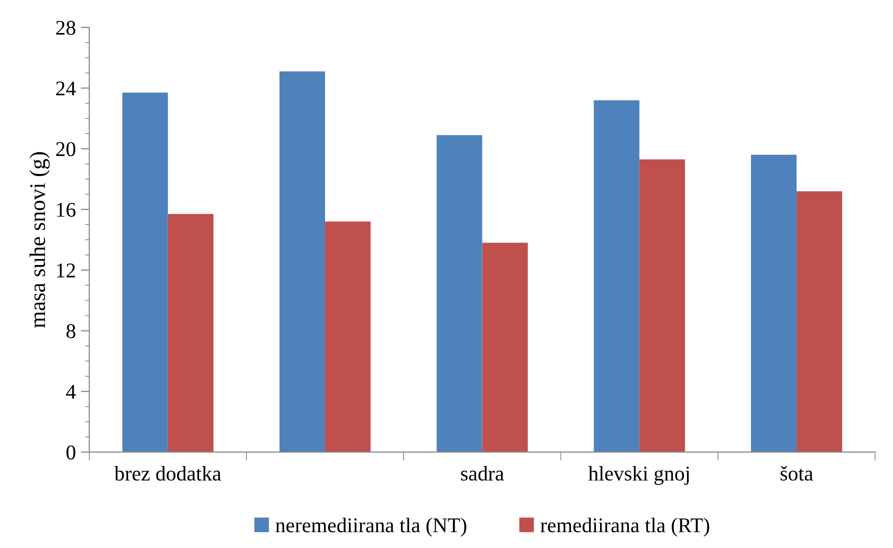 Image resolution: width=893 pixels, height=548 pixels. What do you see at coordinates (71, 452) in the screenshot?
I see `y-tick-label: 0` at bounding box center [71, 452].